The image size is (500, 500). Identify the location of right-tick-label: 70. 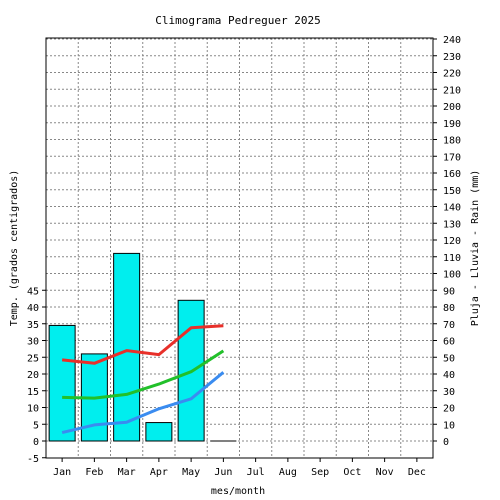
(449, 325).